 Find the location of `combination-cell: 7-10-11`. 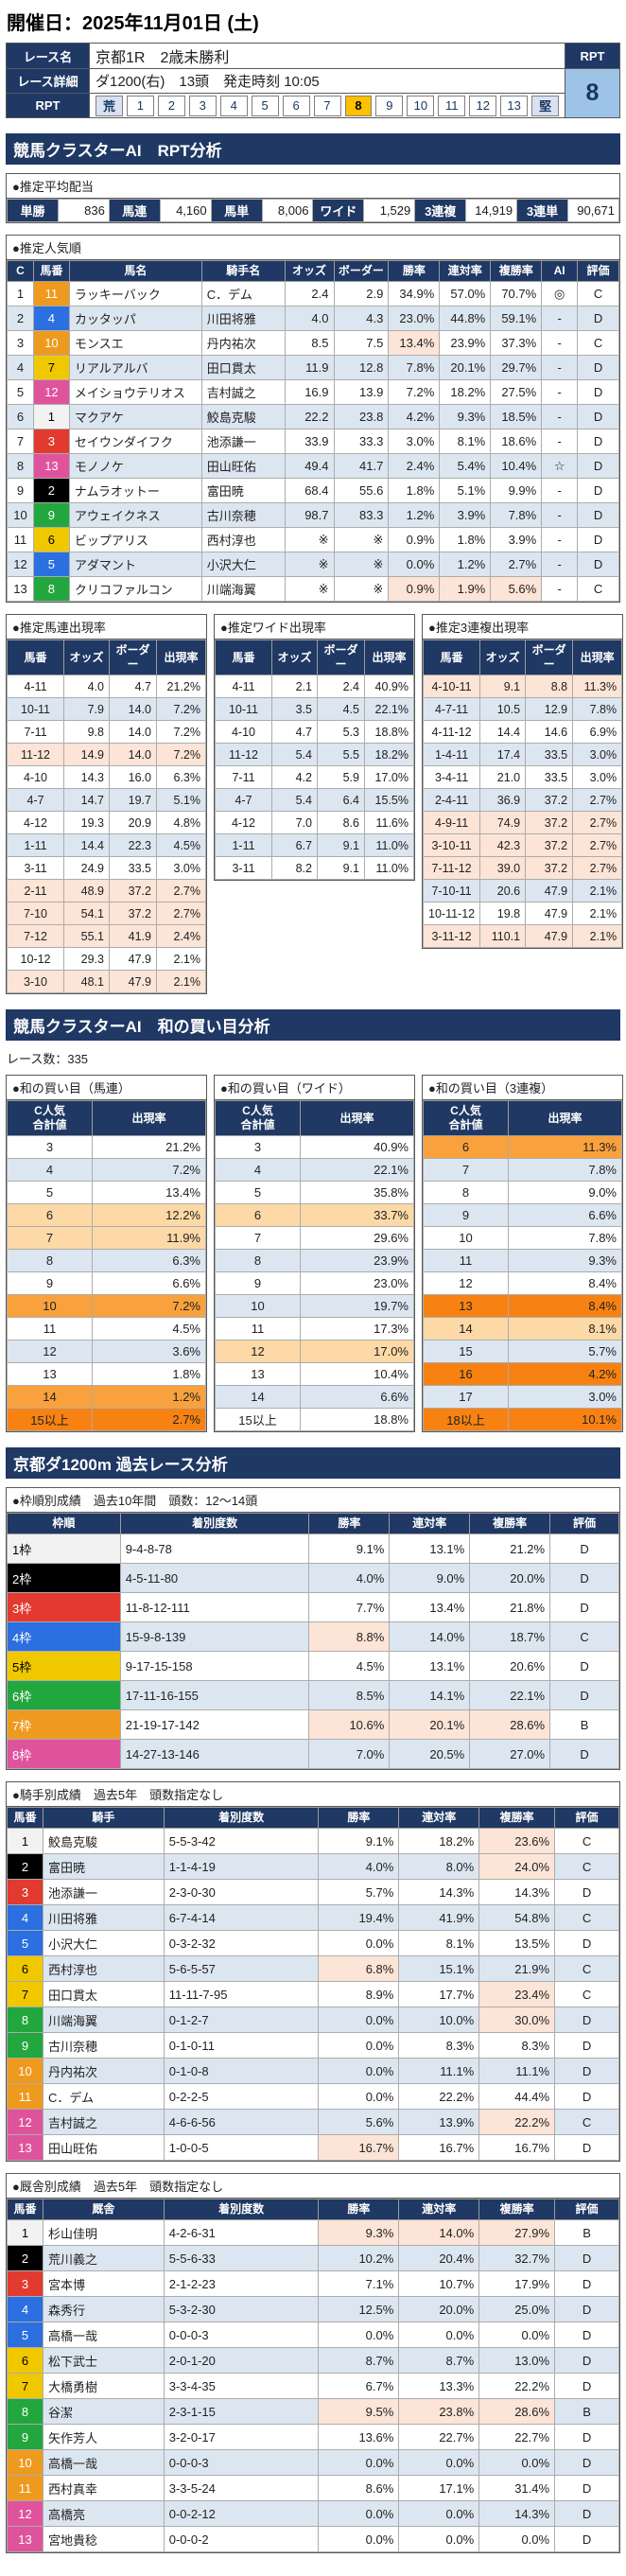

combination-cell: 7-10-11 is located at coordinates (452, 891).